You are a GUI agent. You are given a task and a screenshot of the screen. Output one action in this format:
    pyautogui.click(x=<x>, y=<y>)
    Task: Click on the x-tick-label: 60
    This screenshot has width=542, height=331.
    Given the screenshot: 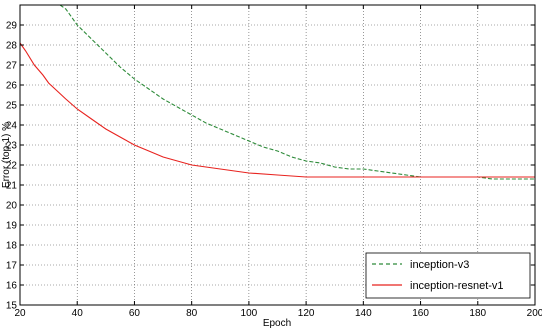 What is the action you would take?
    pyautogui.click(x=135, y=313)
    